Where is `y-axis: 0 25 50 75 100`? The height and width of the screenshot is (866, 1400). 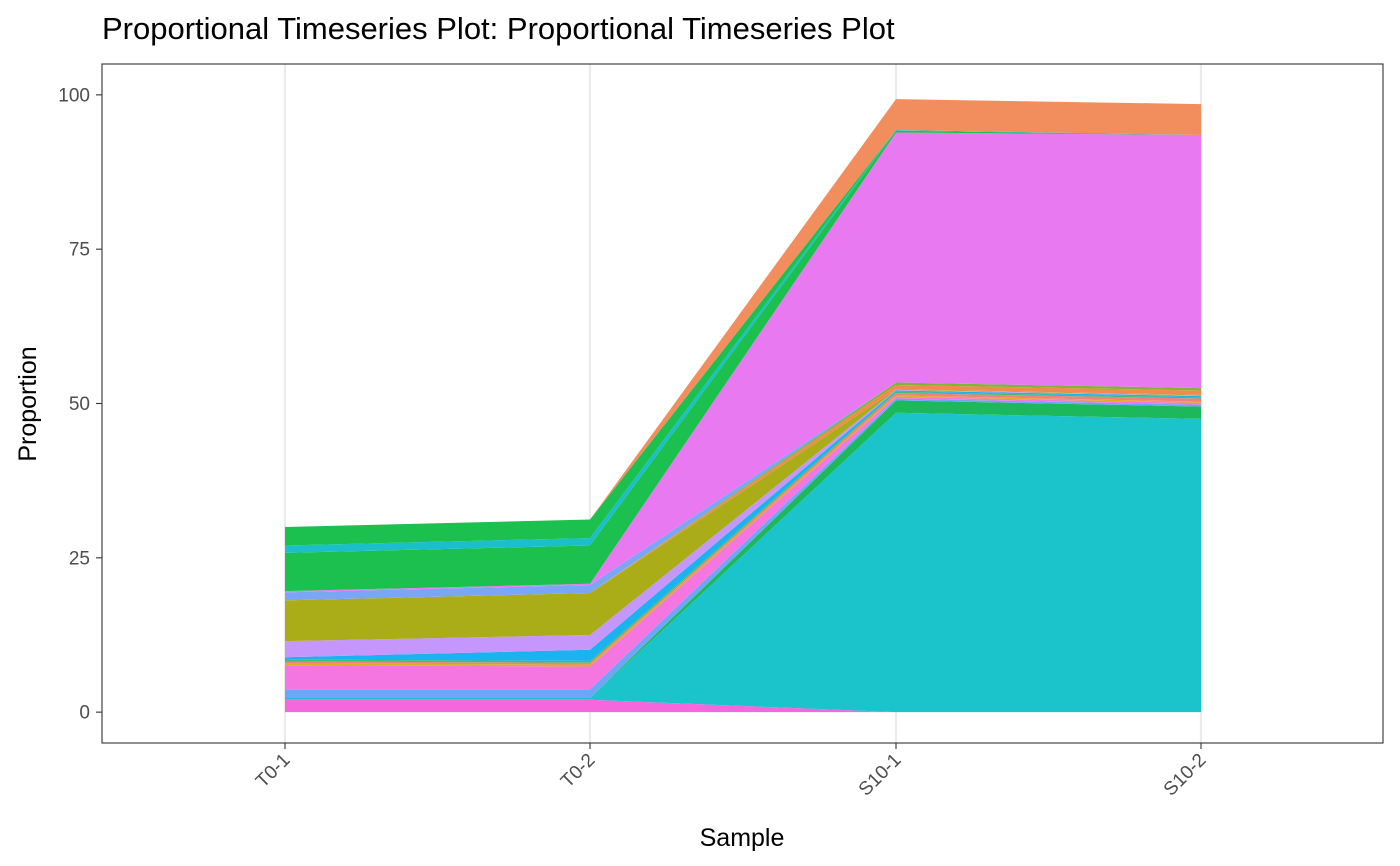
y-axis: 0 25 50 75 100 is located at coordinates (80, 404).